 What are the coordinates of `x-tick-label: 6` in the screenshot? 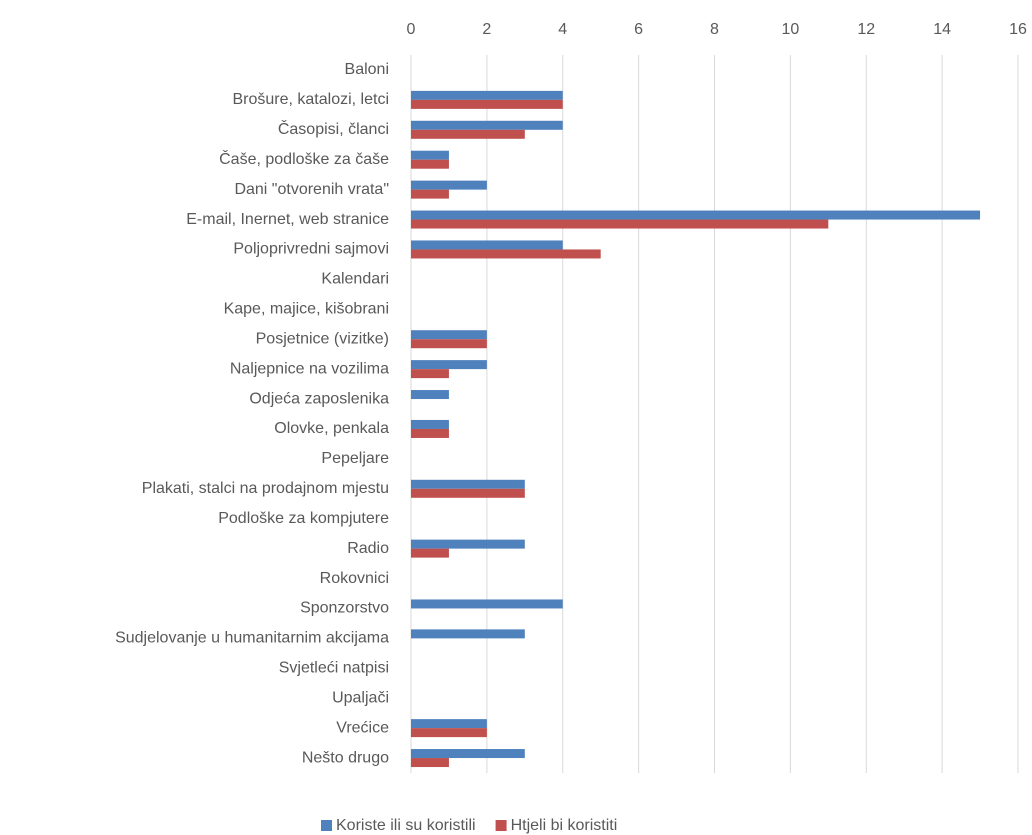 It's located at (638, 29).